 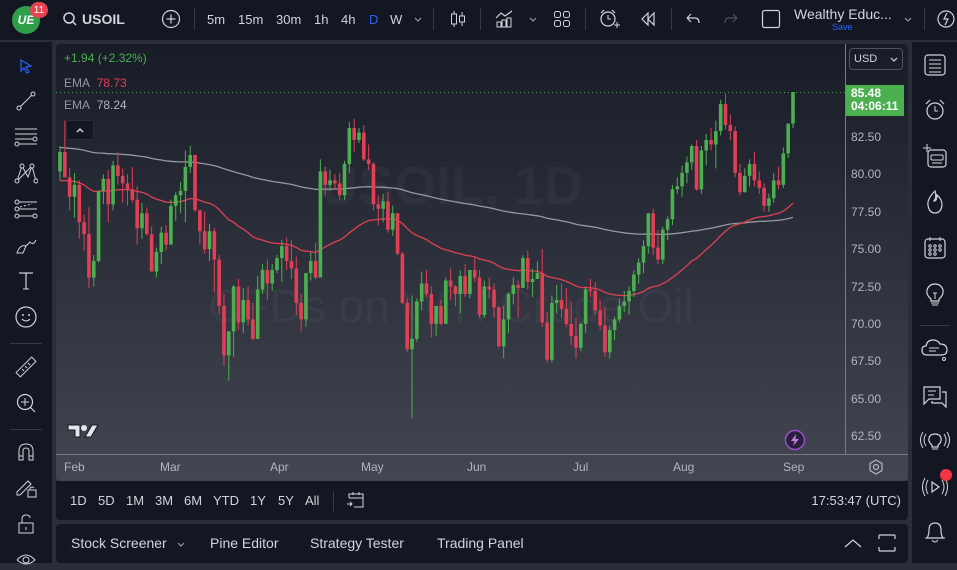 I want to click on alerts-button, so click(x=935, y=110).